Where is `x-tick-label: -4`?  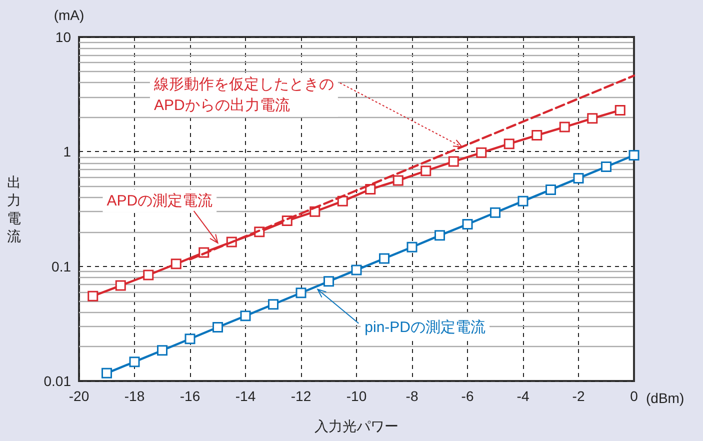
x-tick-label: -4 is located at coordinates (523, 396).